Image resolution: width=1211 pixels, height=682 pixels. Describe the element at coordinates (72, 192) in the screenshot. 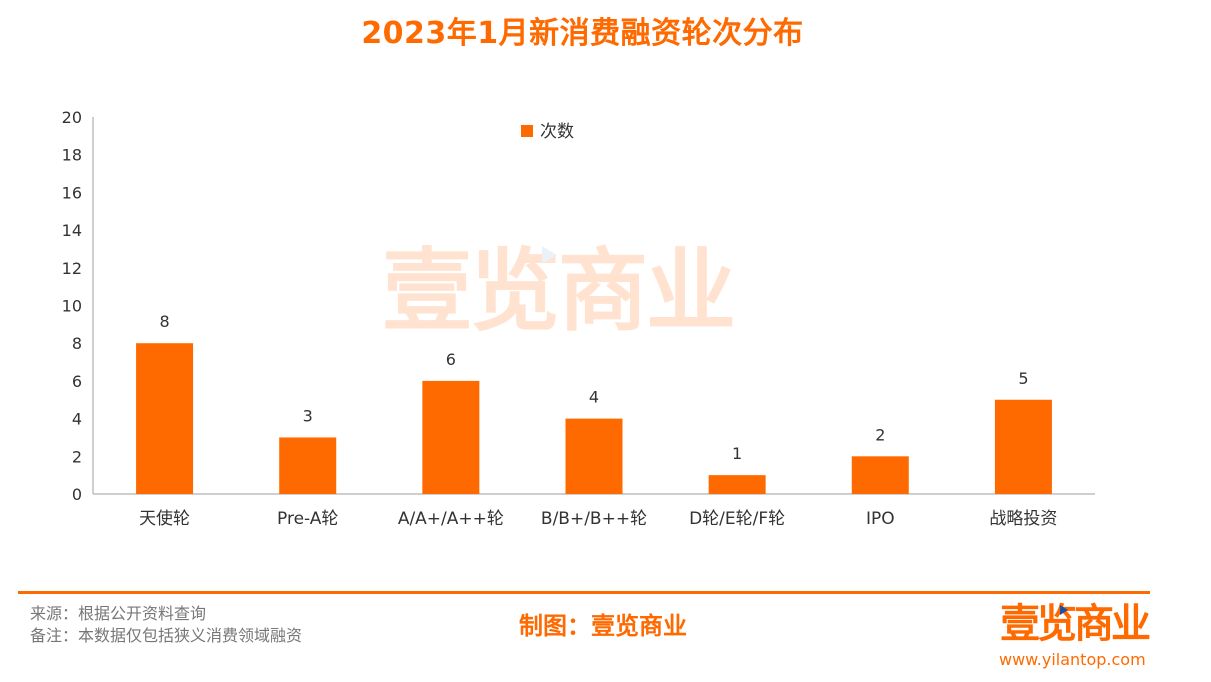

I see `y-tick-label: 16` at that location.